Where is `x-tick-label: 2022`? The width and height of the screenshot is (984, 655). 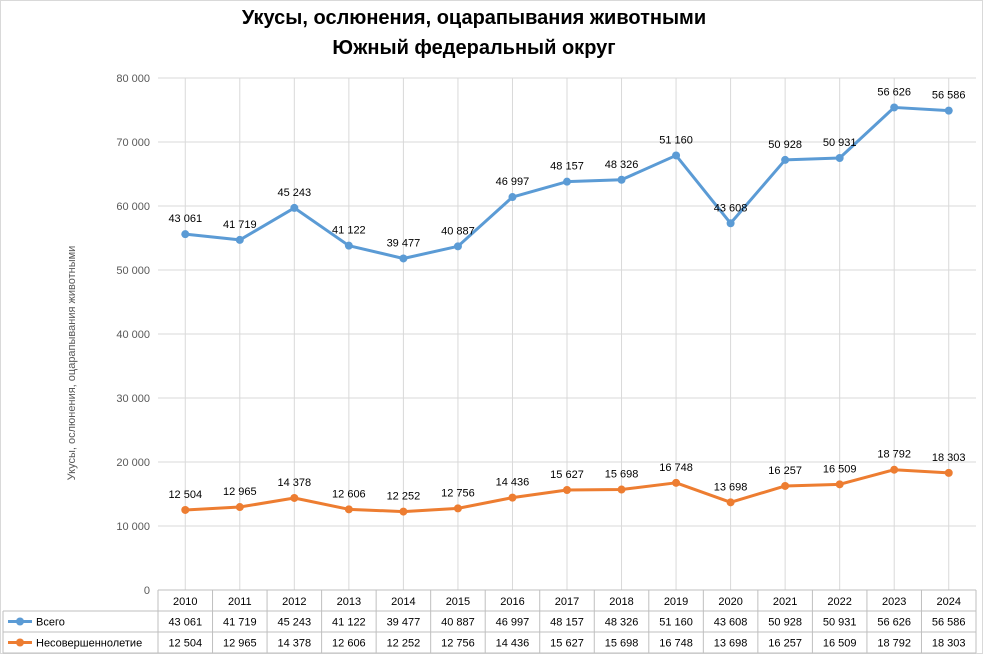 x-tick-label: 2022 is located at coordinates (839, 602).